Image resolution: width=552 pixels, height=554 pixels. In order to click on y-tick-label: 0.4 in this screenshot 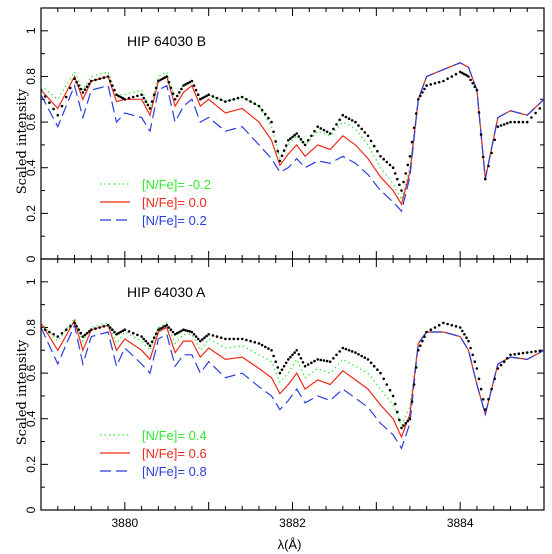, I will do `click(31, 167)`.